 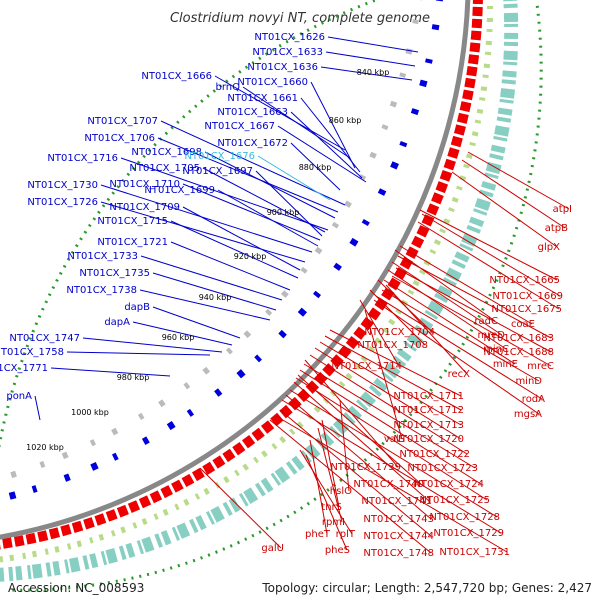 I want to click on forward-gene-label-nt01cx-1626: NT01CX_1626, so click(x=289, y=37).